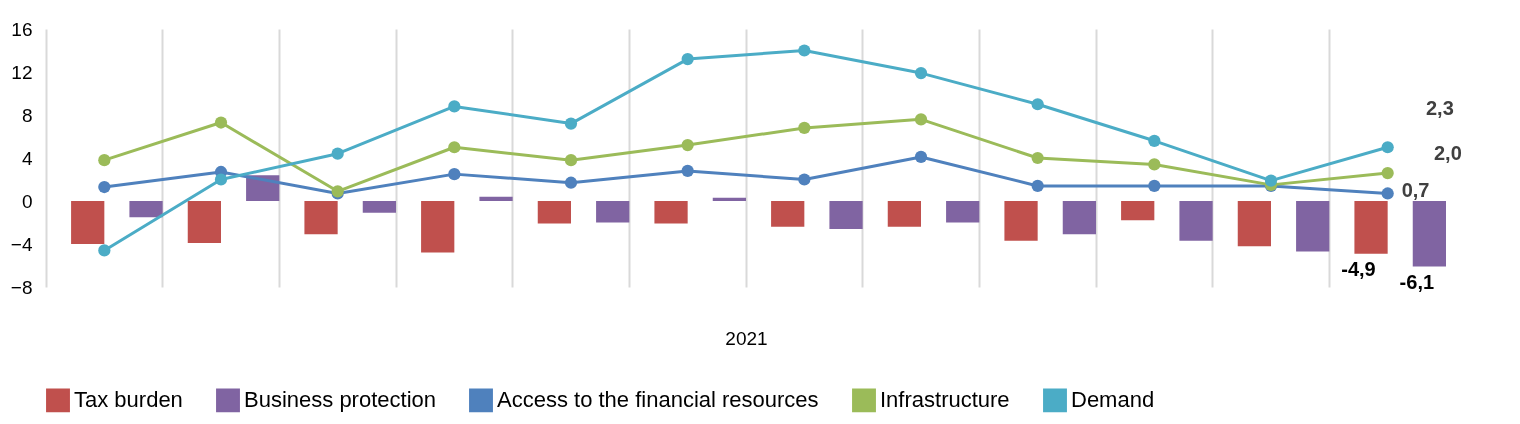  What do you see at coordinates (340, 400) in the screenshot?
I see `legend-label: Business protection` at bounding box center [340, 400].